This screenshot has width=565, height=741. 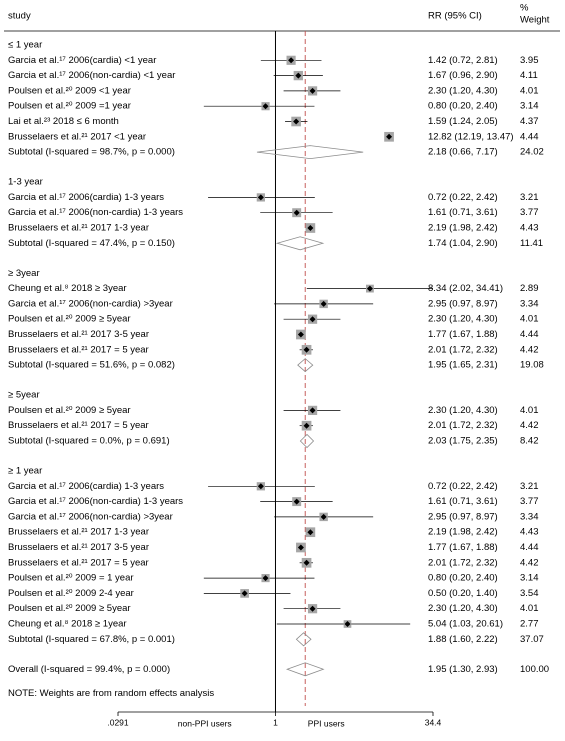 I want to click on subtotal-weight: 19.08, so click(x=532, y=365).